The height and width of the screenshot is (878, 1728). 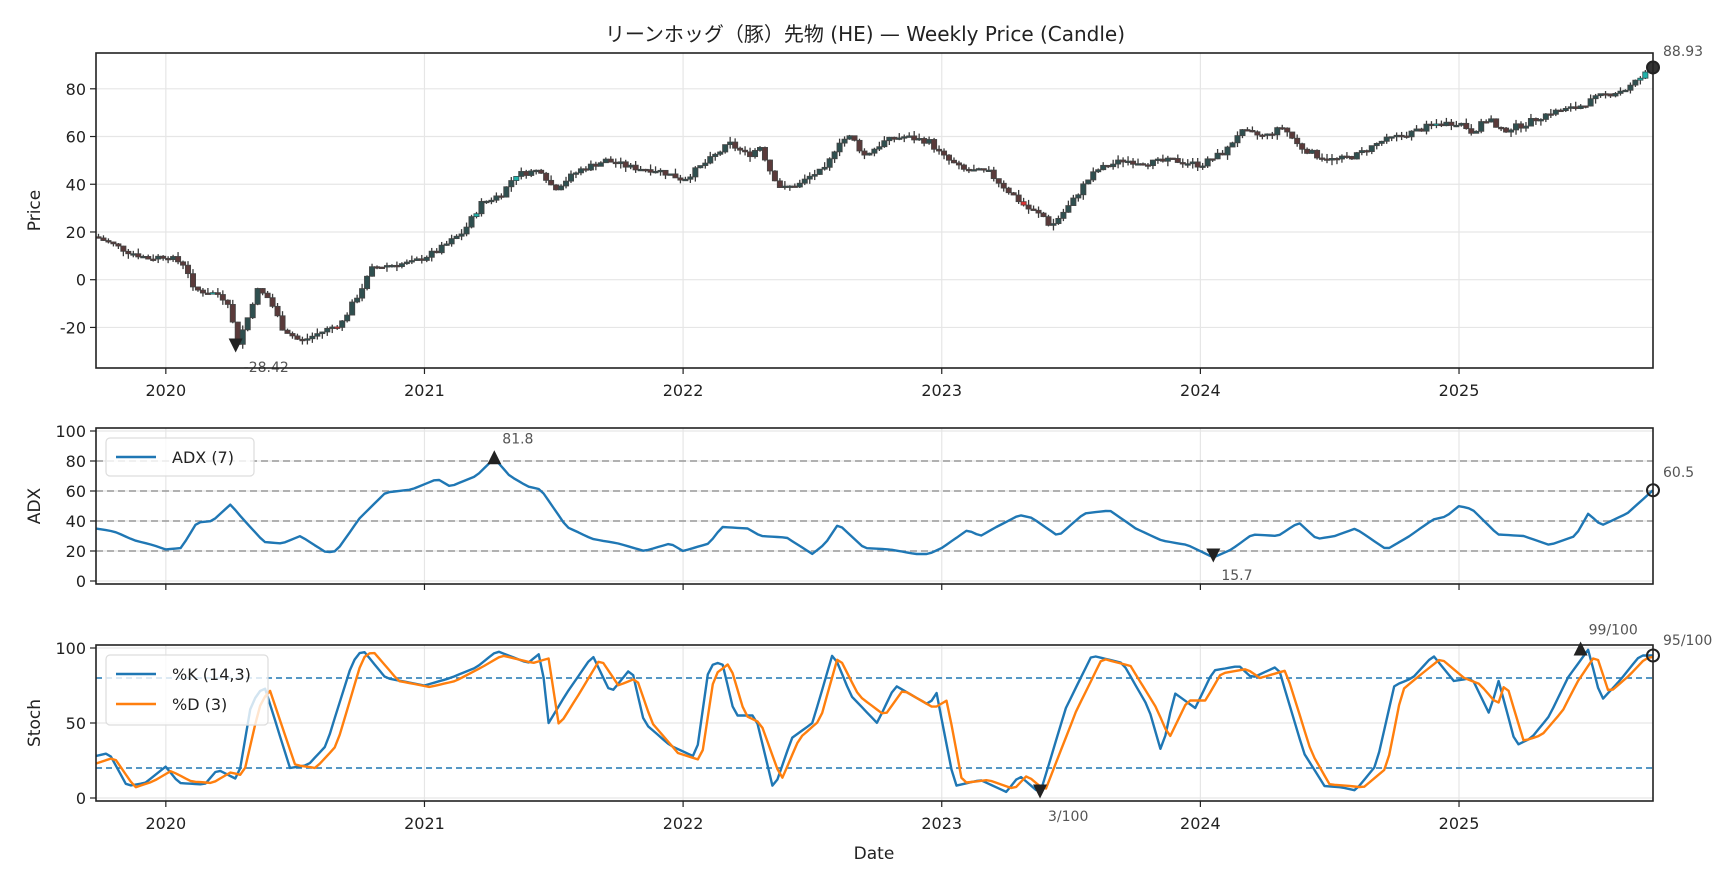 What do you see at coordinates (73, 327) in the screenshot?
I see `y-tick-label: -20` at bounding box center [73, 327].